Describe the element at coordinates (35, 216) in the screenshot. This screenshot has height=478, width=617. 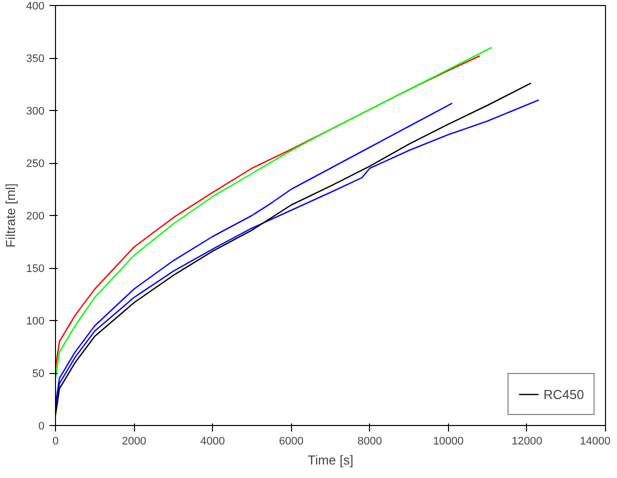
I see `y-tick-label: 200` at that location.